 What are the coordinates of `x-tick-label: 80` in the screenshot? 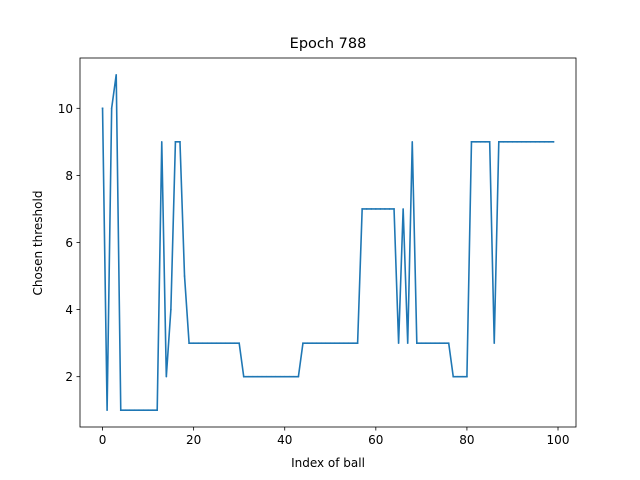 It's located at (466, 440).